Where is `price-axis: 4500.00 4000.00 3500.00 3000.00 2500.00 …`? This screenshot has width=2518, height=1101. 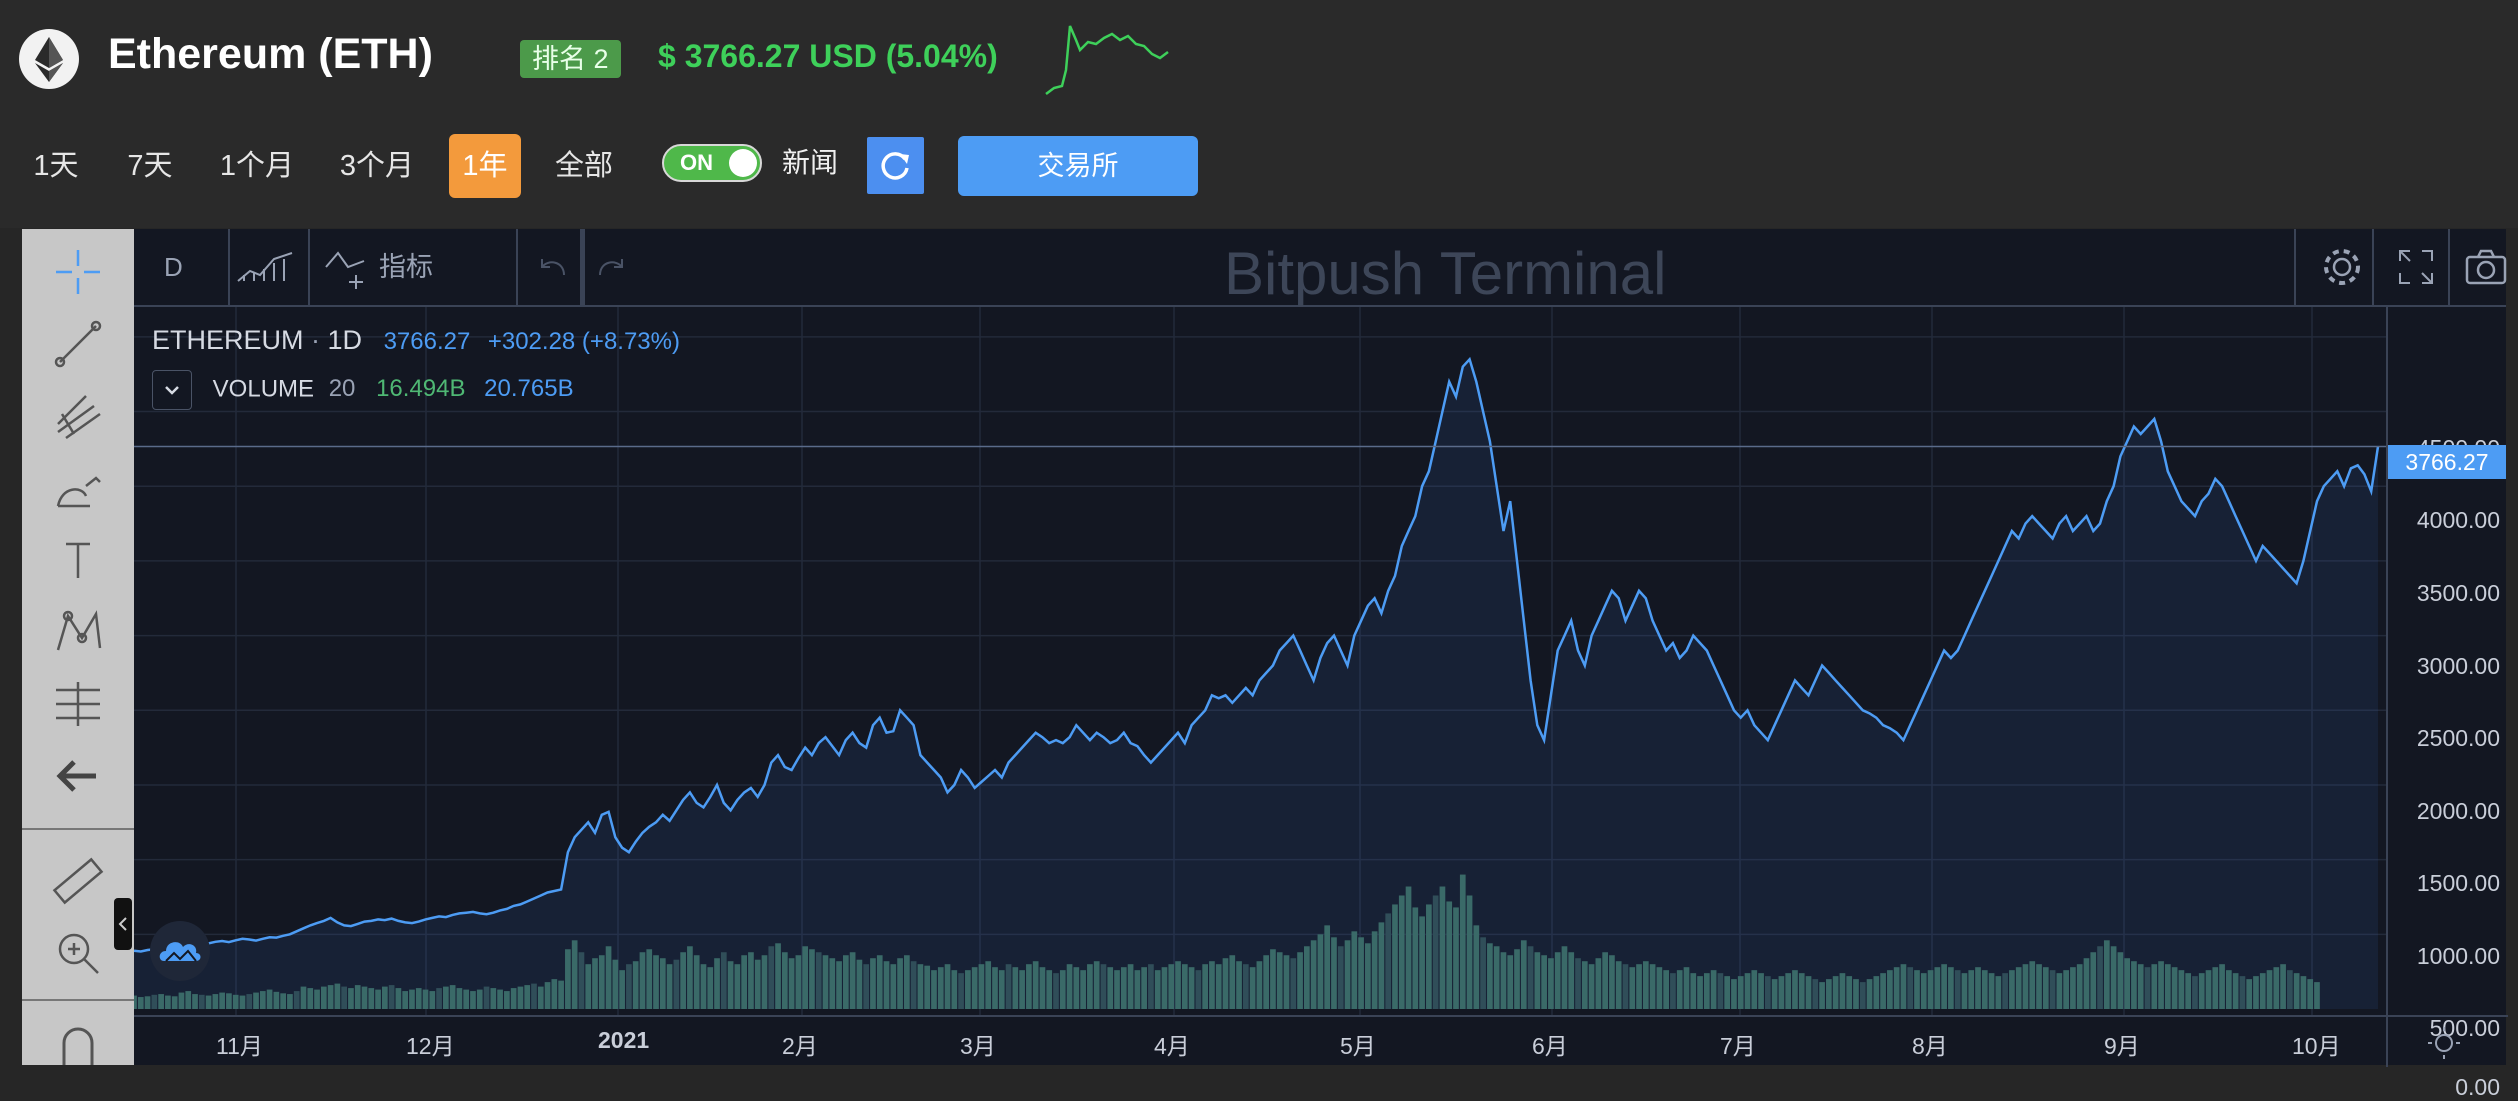
price-axis: 4500.00 4000.00 3500.00 3000.00 2500.00 … is located at coordinates (2447, 703).